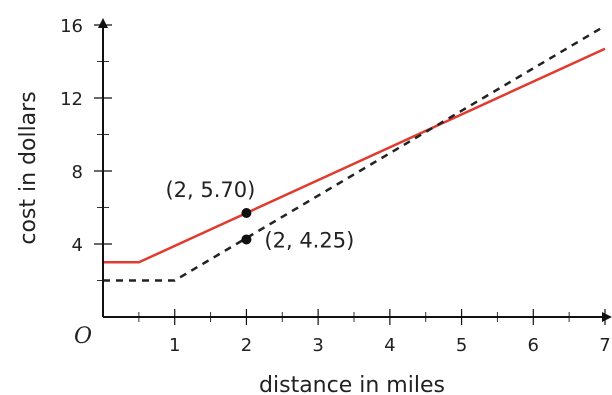 The image size is (612, 395). Describe the element at coordinates (71, 26) in the screenshot. I see `y-tick-label: 16` at that location.